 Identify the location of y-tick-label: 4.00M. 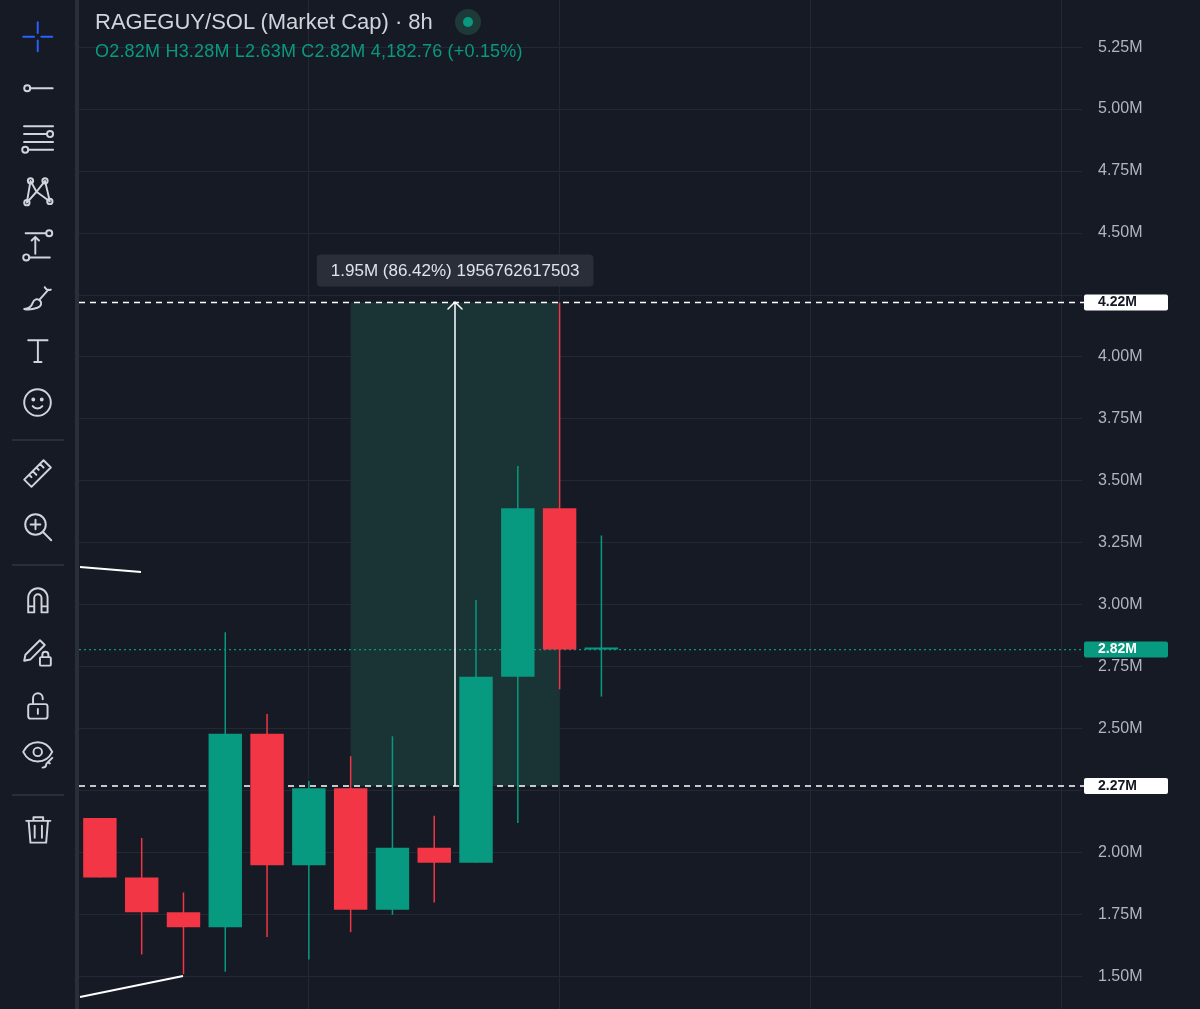
(1120, 356).